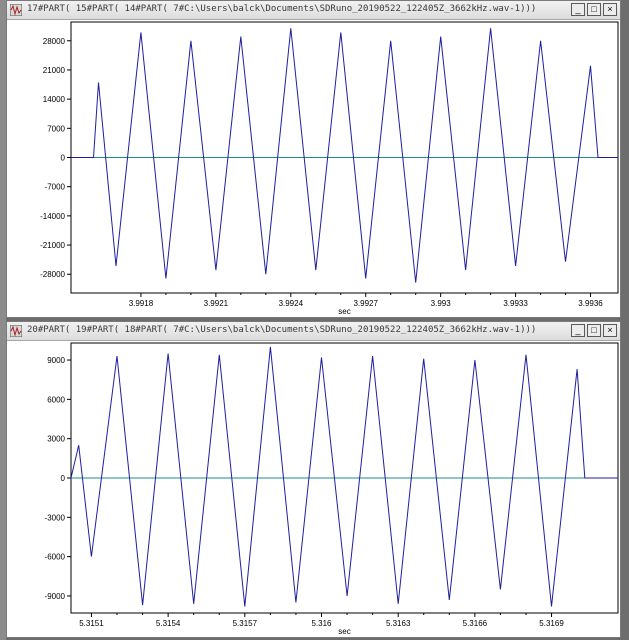  Describe the element at coordinates (365, 303) in the screenshot. I see `x-tick-label: 3.9927` at that location.